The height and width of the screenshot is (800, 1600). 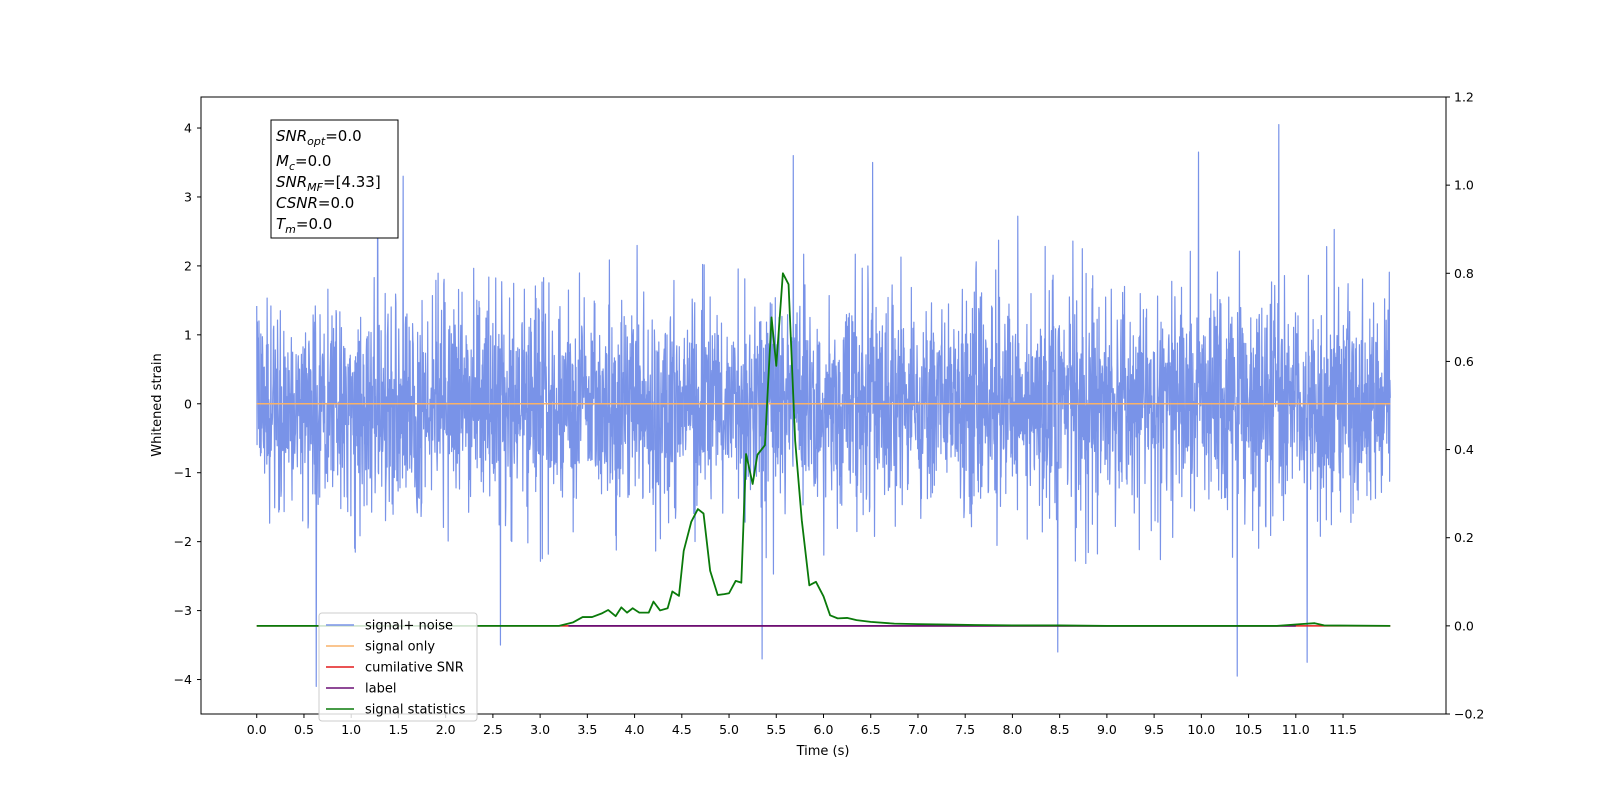 What do you see at coordinates (304, 729) in the screenshot?
I see `x-tick-label: 0.5` at bounding box center [304, 729].